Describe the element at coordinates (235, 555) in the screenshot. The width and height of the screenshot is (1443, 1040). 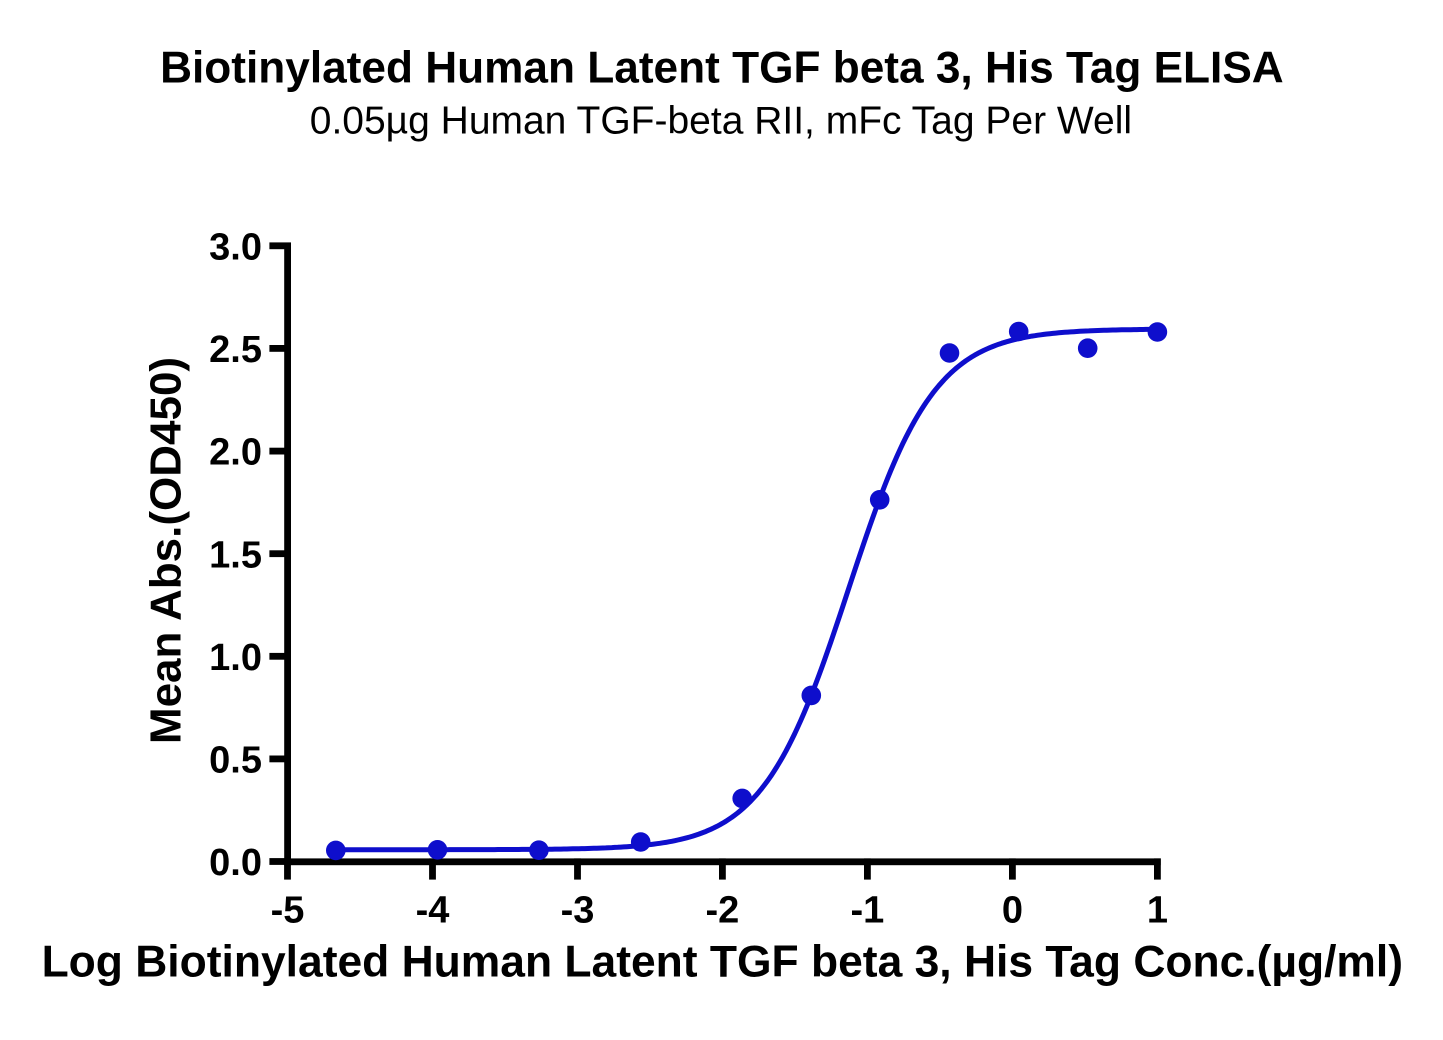
I see `svg-text: 1.5` at that location.